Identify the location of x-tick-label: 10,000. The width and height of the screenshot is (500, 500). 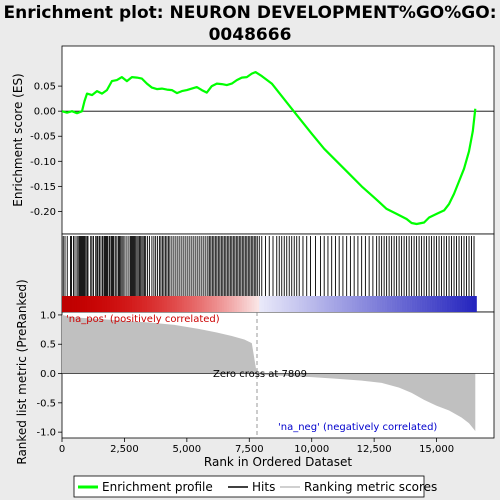
(311, 449).